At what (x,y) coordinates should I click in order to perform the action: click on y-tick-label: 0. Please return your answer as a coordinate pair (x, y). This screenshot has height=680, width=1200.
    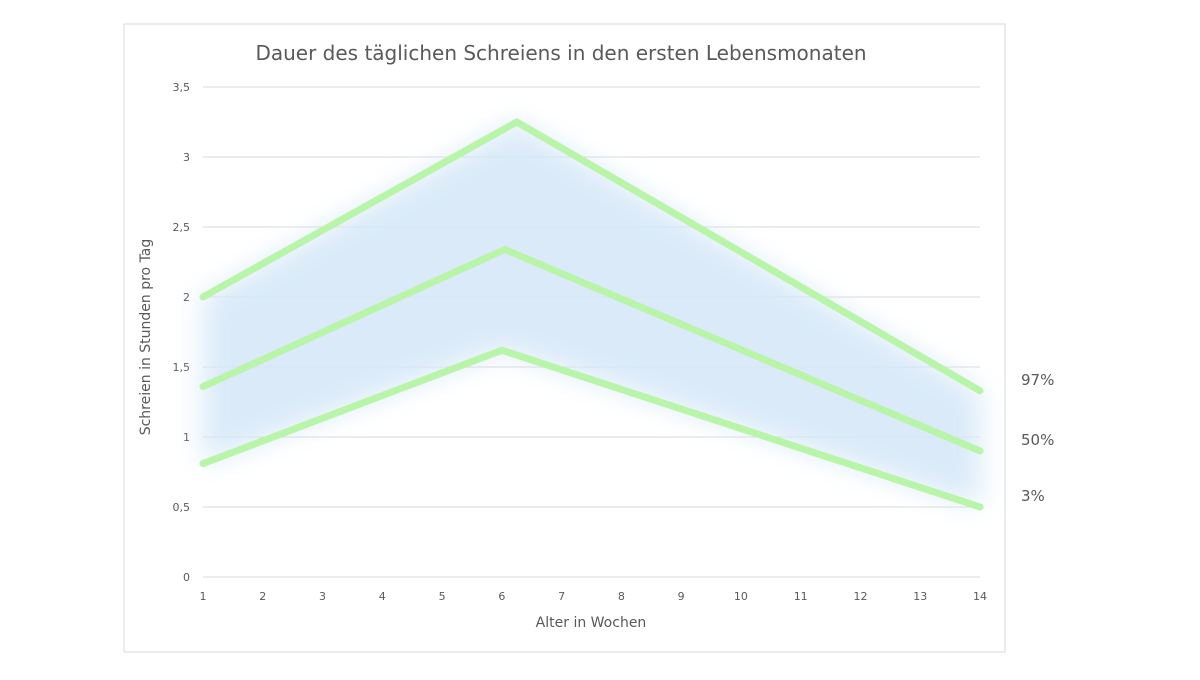
    Looking at the image, I should click on (186, 577).